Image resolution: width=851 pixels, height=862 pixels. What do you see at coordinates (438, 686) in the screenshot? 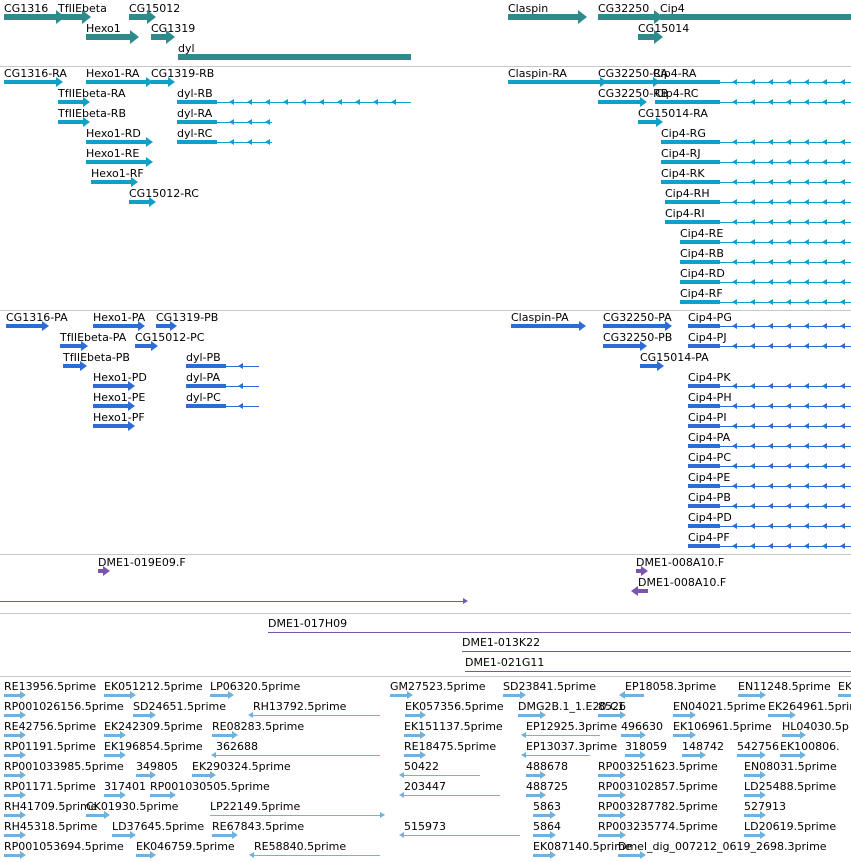
I see `feature-label: GM27523.5prime` at bounding box center [438, 686].